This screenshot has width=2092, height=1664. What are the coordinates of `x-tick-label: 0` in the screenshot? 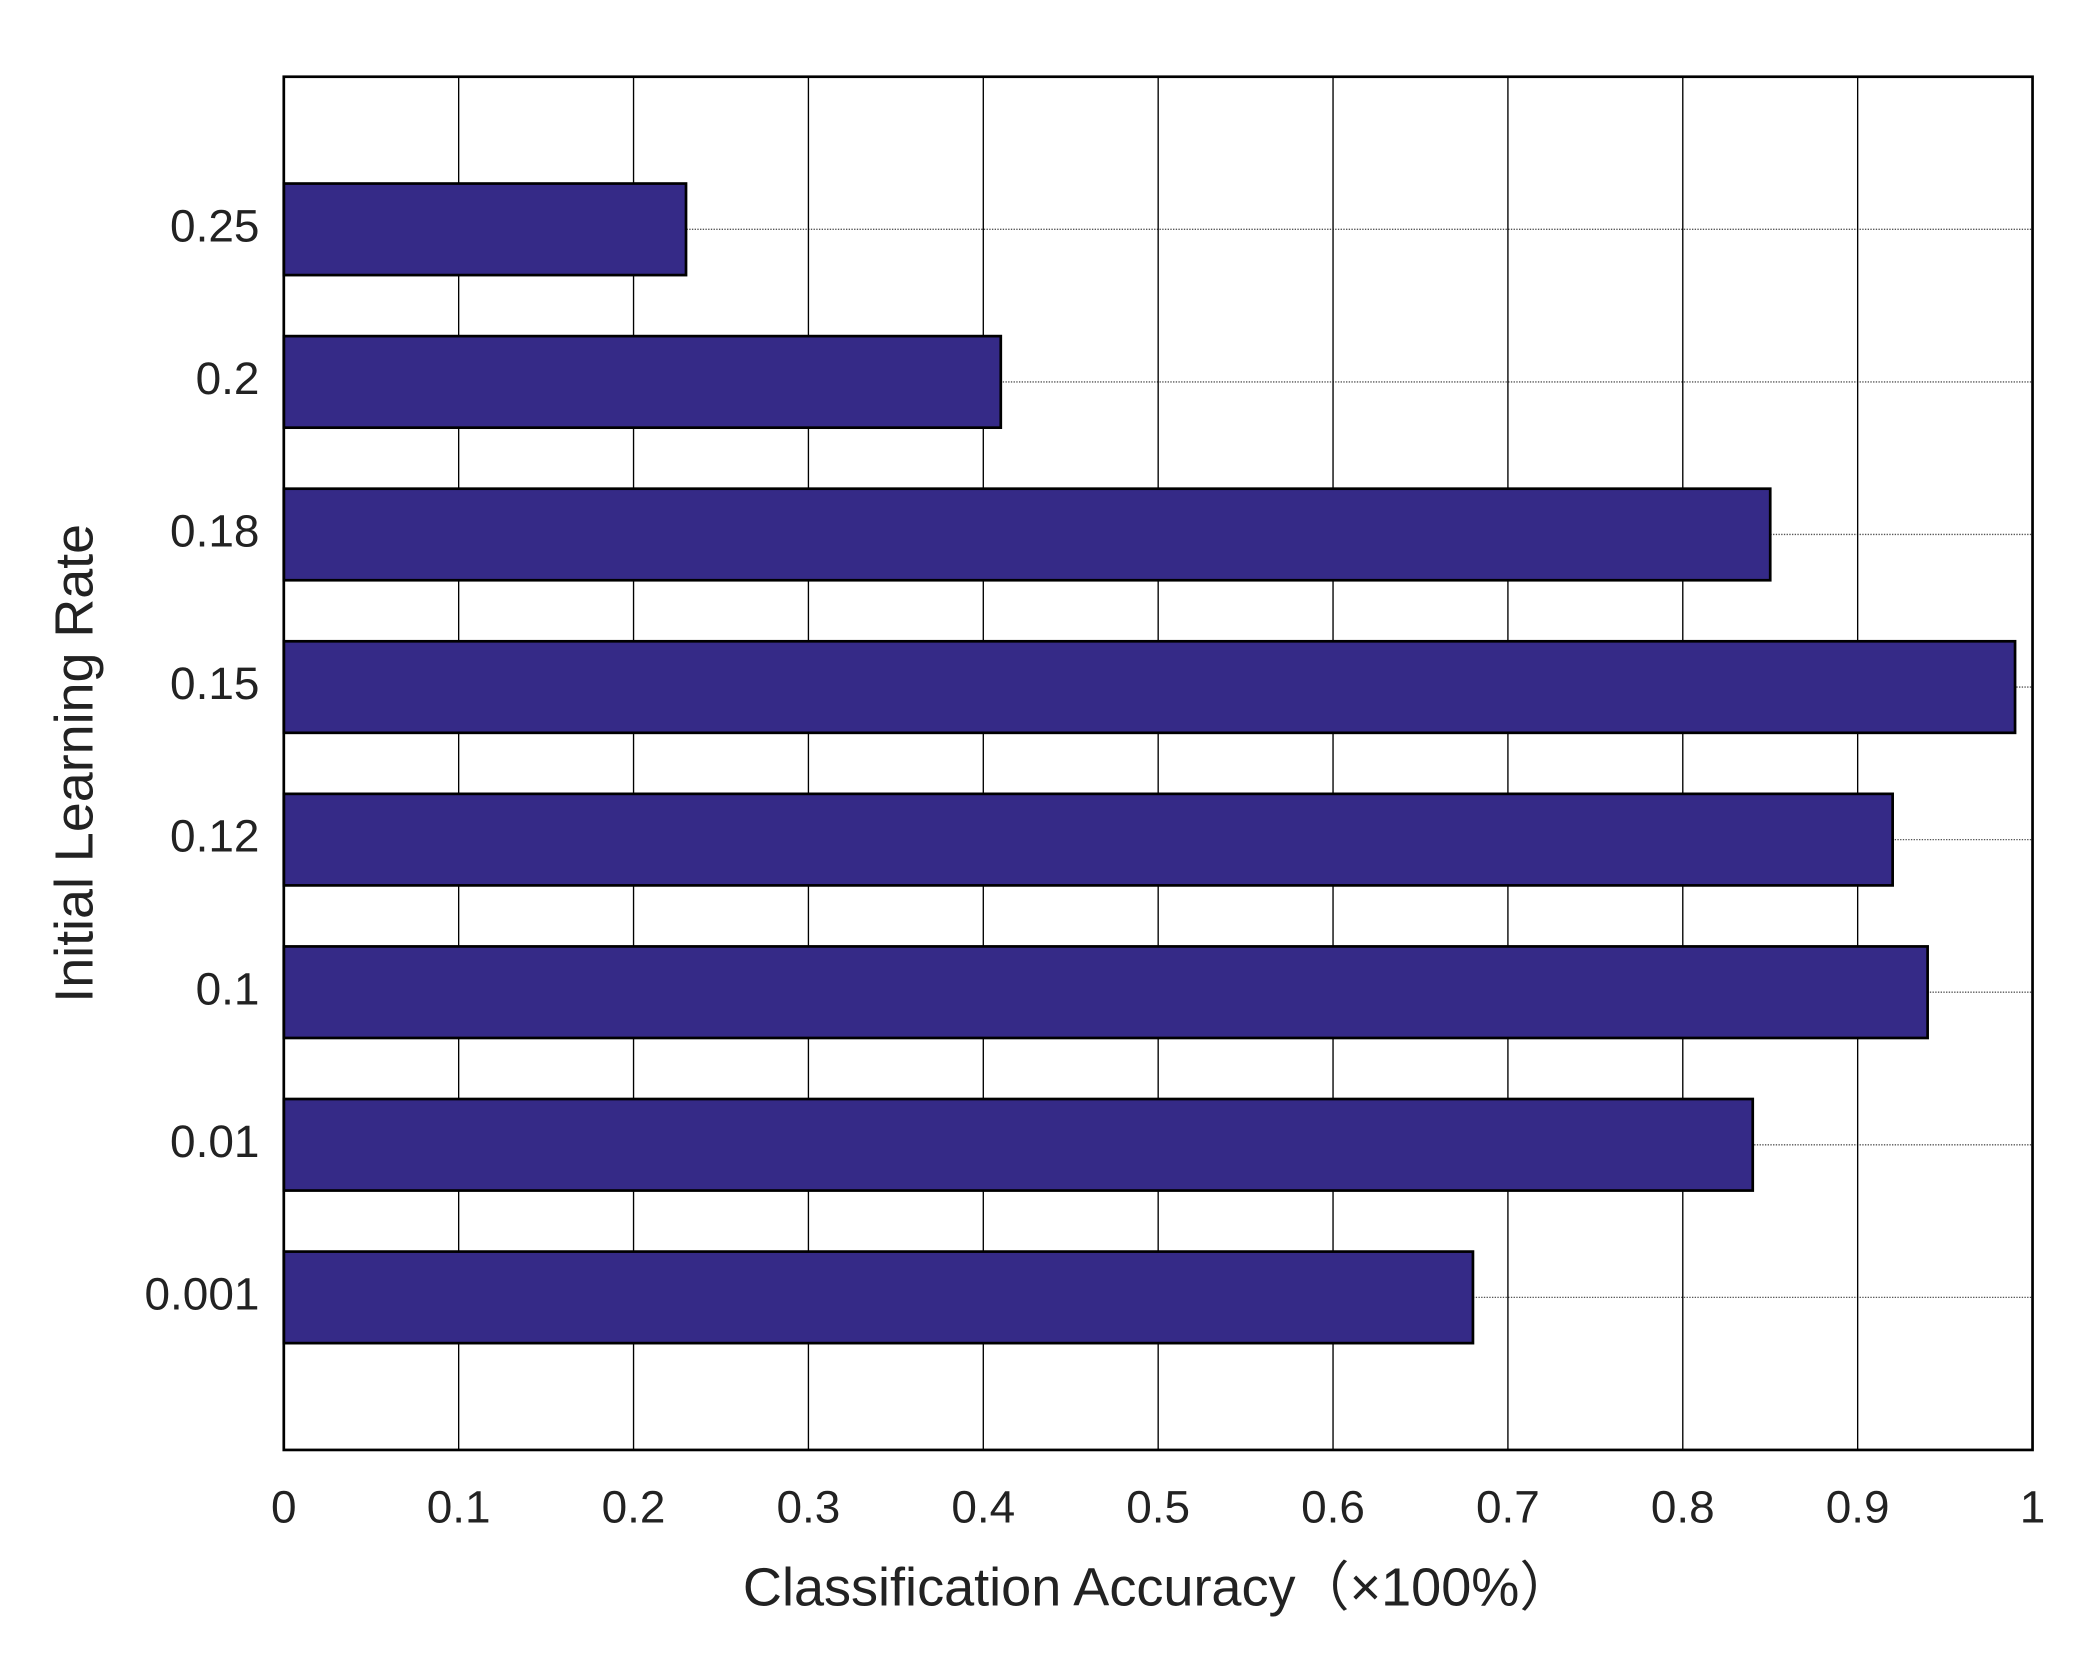 It's located at (284, 1507).